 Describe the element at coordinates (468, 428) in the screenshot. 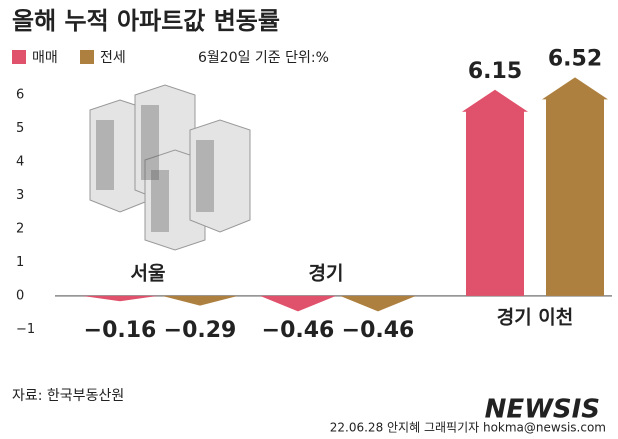

I see `credit: 22.06.28 안지혜 그래픽기자 hokma@newsis.com` at that location.